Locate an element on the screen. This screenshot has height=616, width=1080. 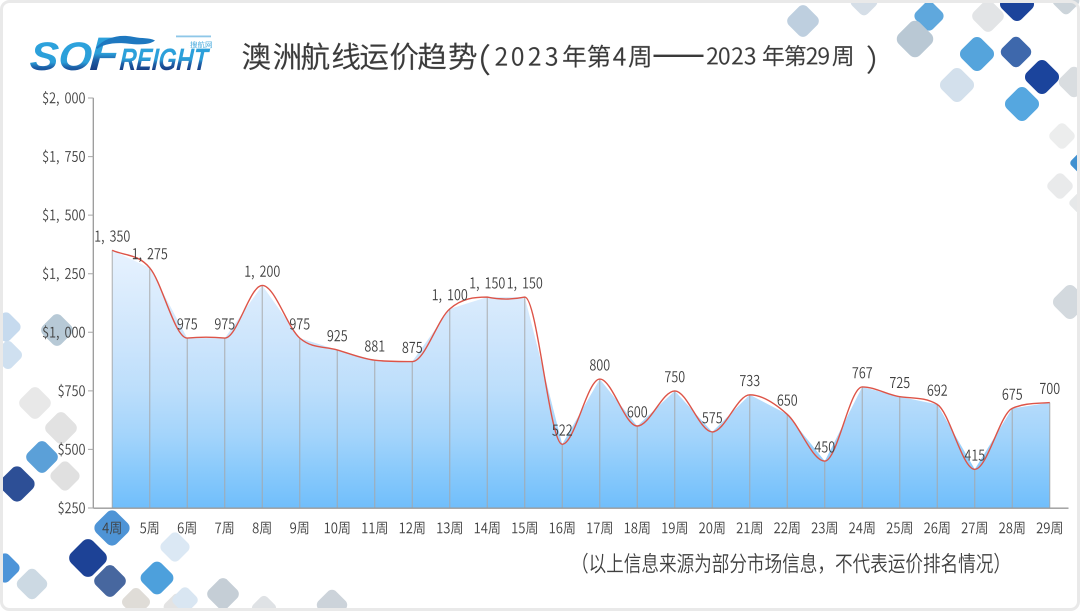
svg-text: F is located at coordinates (105, 53).